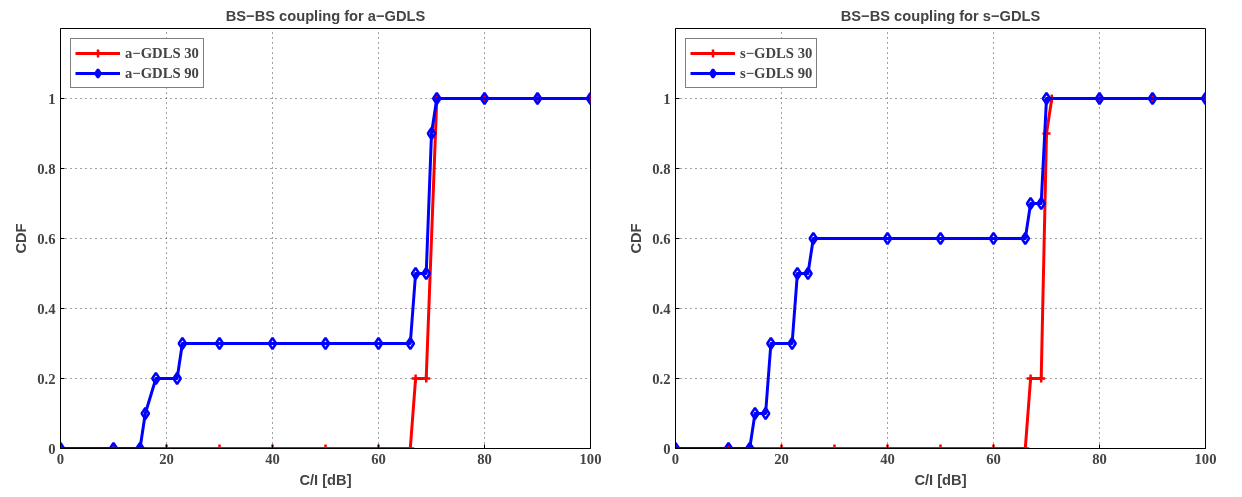 This screenshot has height=497, width=1242. Describe the element at coordinates (325, 15) in the screenshot. I see `chart-title: BS−BS coupling for a−GDLS` at that location.